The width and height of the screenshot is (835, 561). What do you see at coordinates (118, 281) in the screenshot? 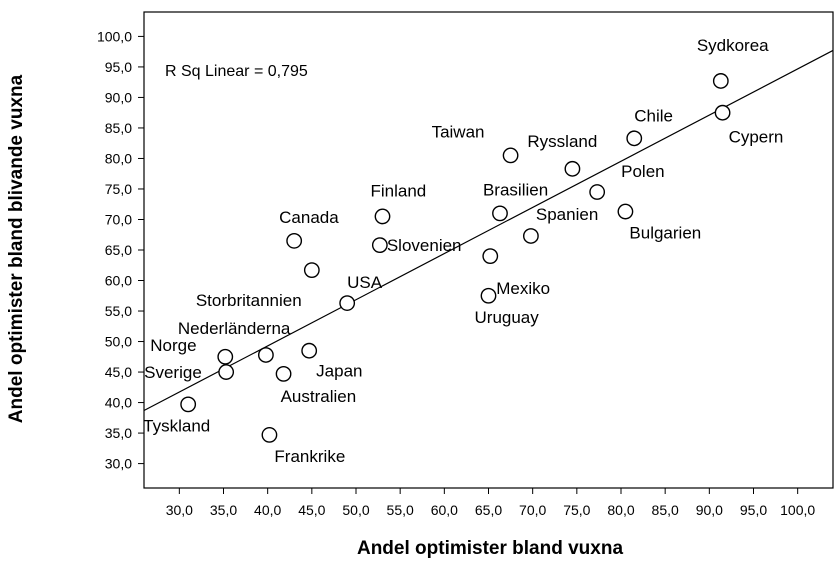
I see `y-tick-label: 60,0` at bounding box center [118, 281].